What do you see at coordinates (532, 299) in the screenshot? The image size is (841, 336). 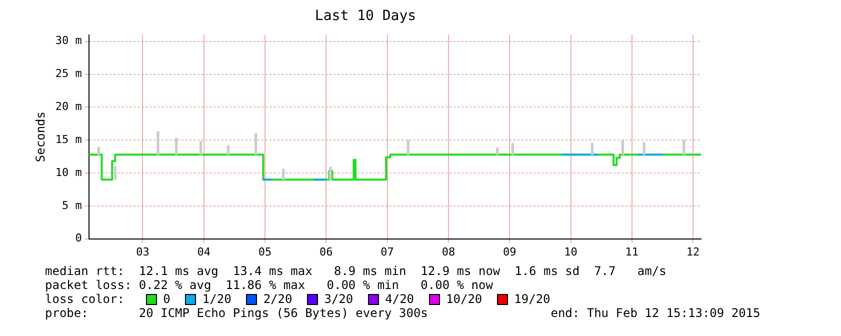 I see `legend-label: 19/20` at bounding box center [532, 299].